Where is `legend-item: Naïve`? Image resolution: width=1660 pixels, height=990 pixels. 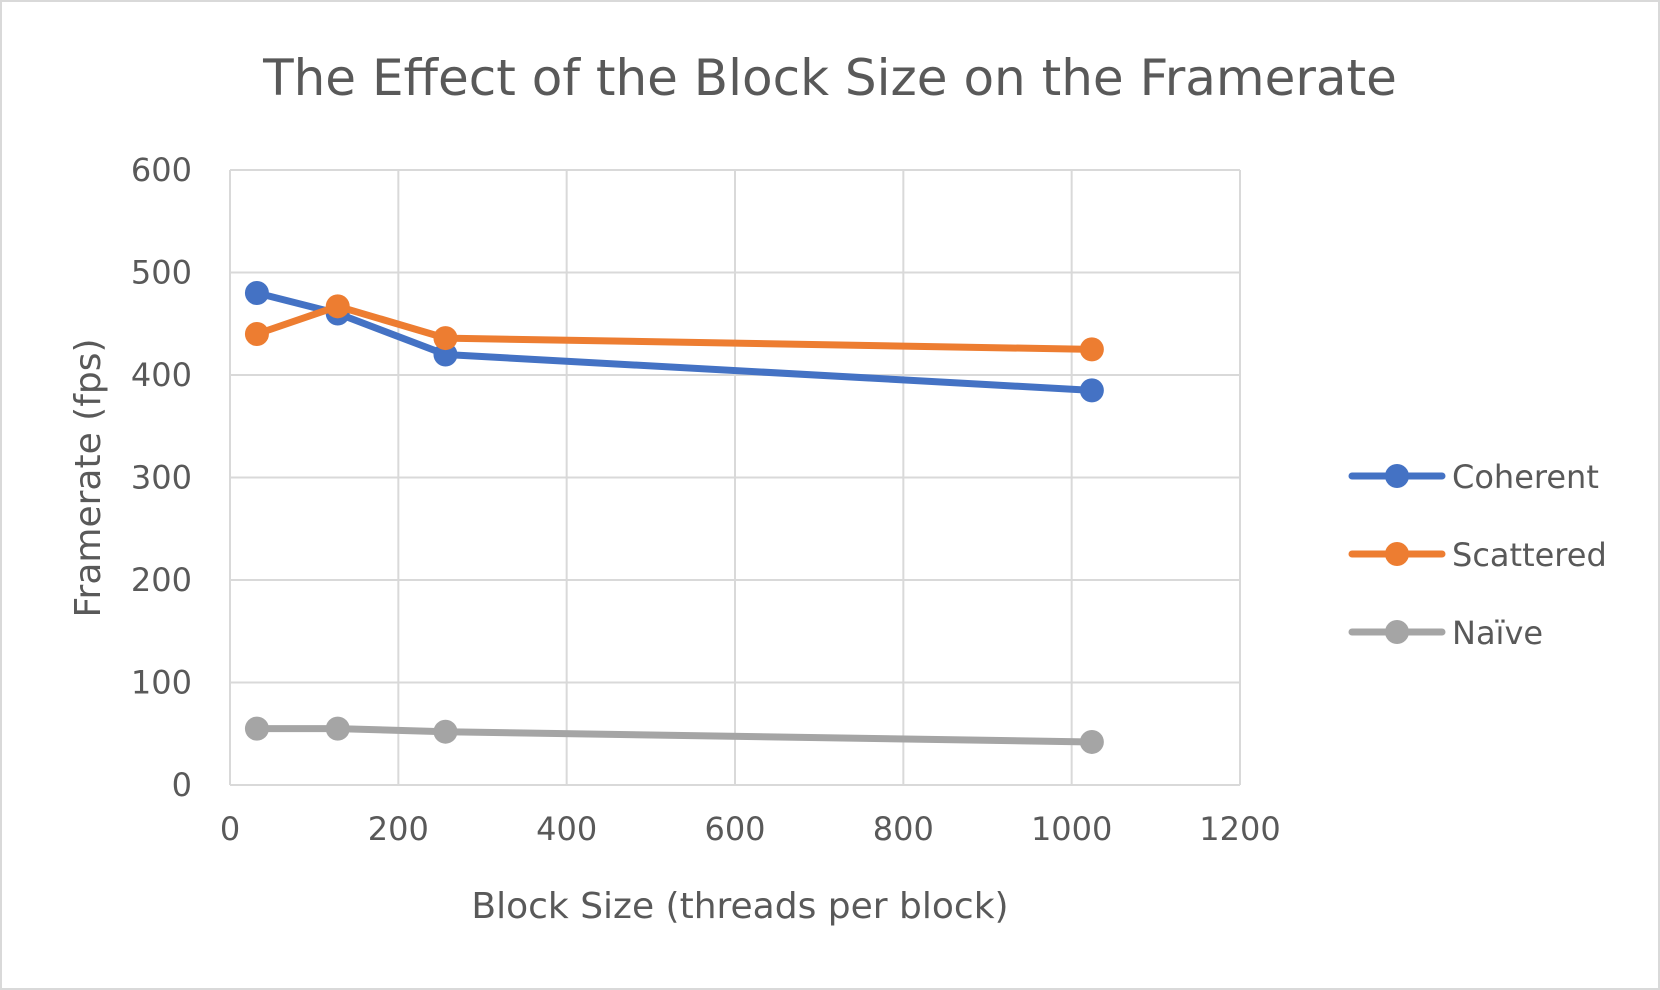 legend-item: Naïve is located at coordinates (1445, 633).